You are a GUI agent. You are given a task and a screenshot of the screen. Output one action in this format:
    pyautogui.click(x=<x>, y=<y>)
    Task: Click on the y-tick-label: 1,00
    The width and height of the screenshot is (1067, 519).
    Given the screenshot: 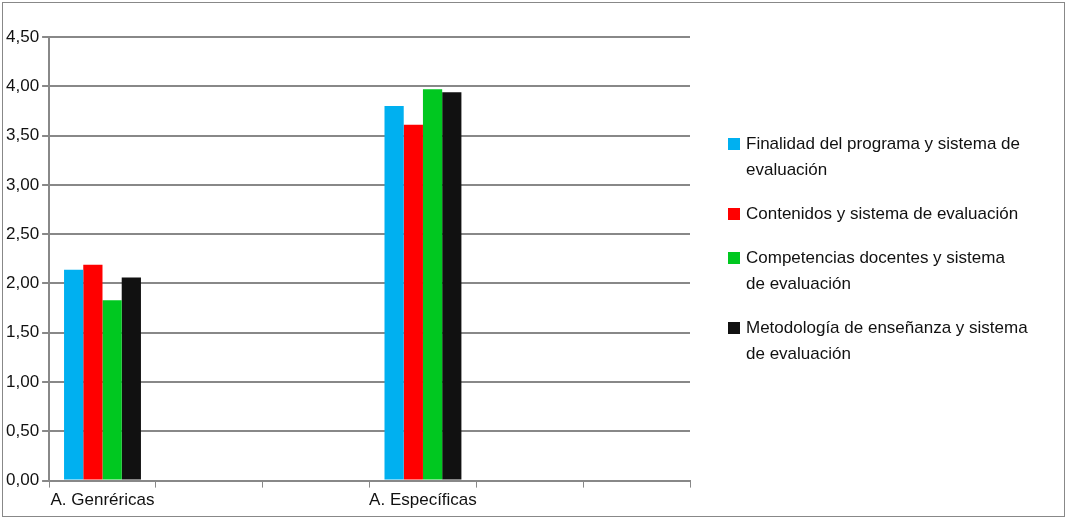 What is the action you would take?
    pyautogui.click(x=22, y=381)
    